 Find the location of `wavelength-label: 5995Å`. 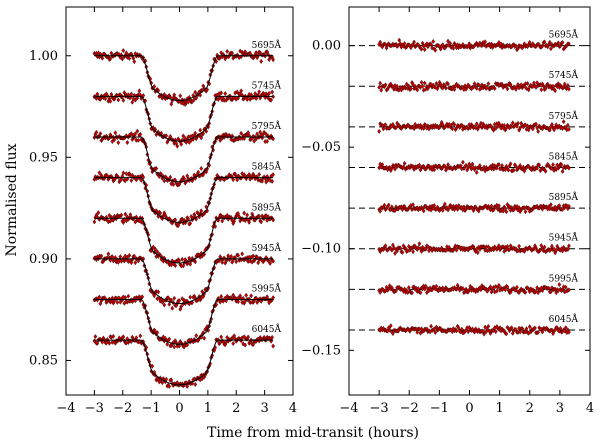

wavelength-label: 5995Å is located at coordinates (564, 278).